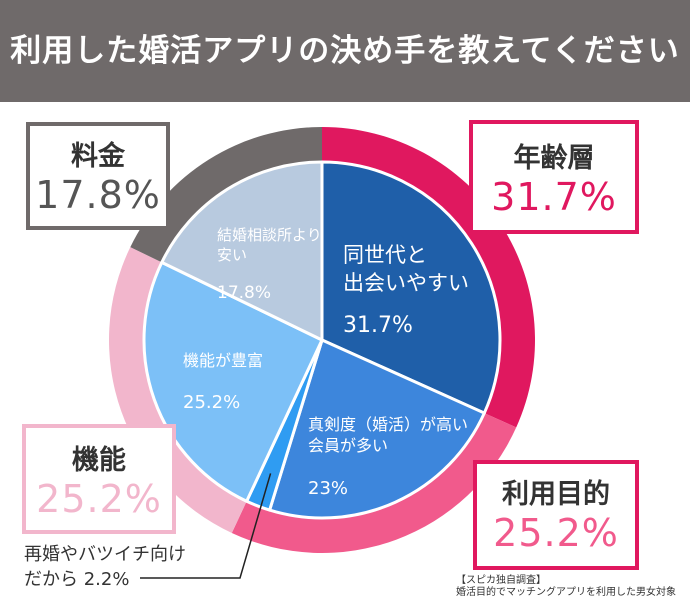  What do you see at coordinates (501, 580) in the screenshot?
I see `source-note-line1: 【スピカ独自調査】` at bounding box center [501, 580].